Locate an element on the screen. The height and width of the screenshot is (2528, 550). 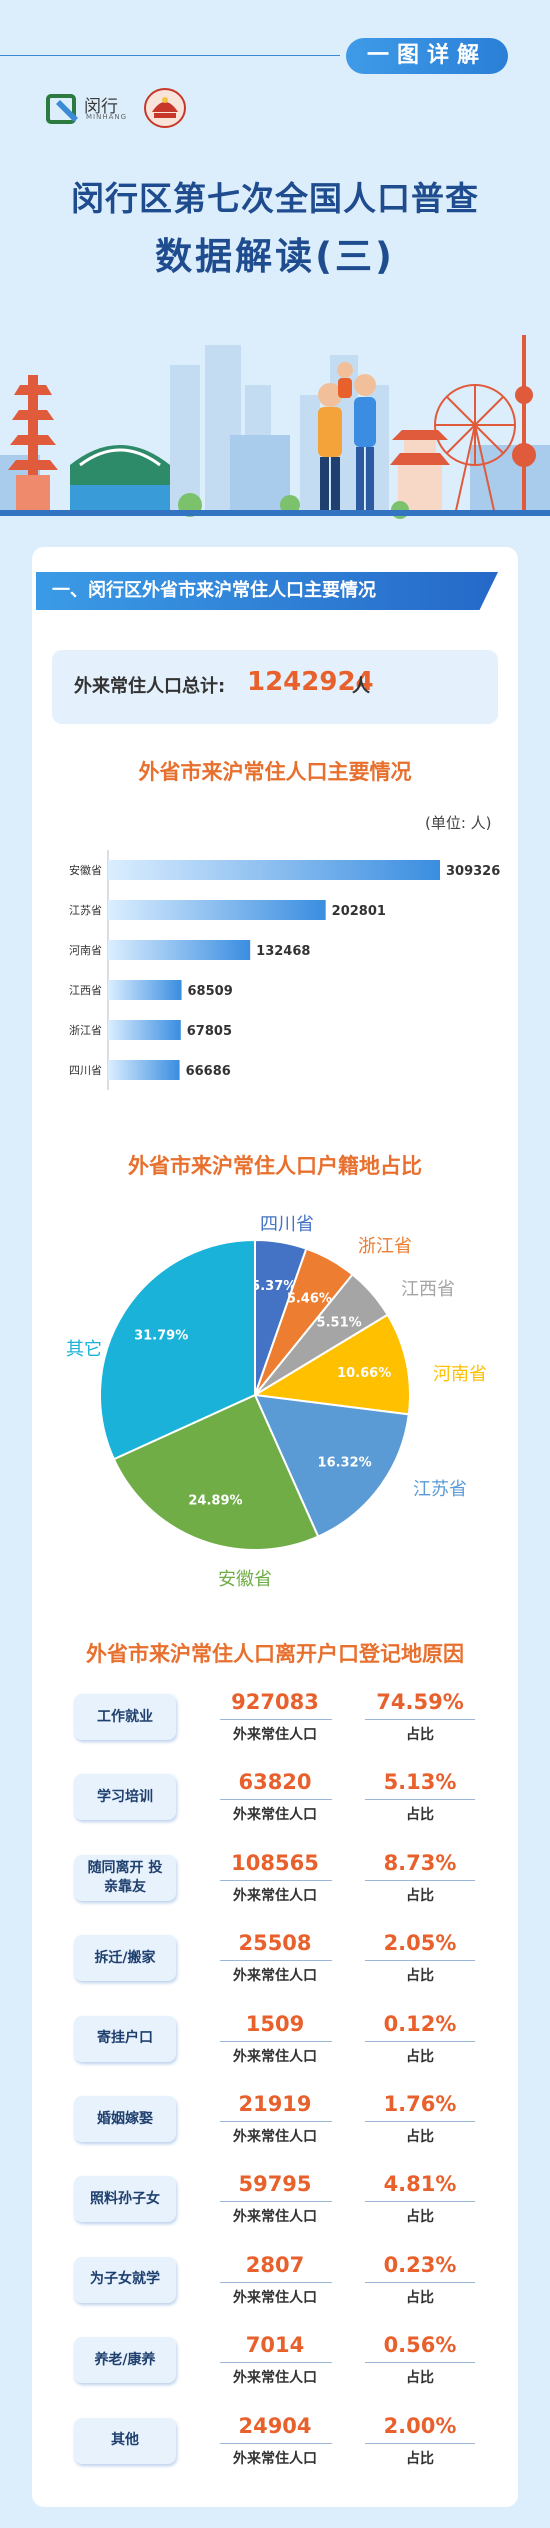
reason-percent: 74.59% is located at coordinates (420, 1702).